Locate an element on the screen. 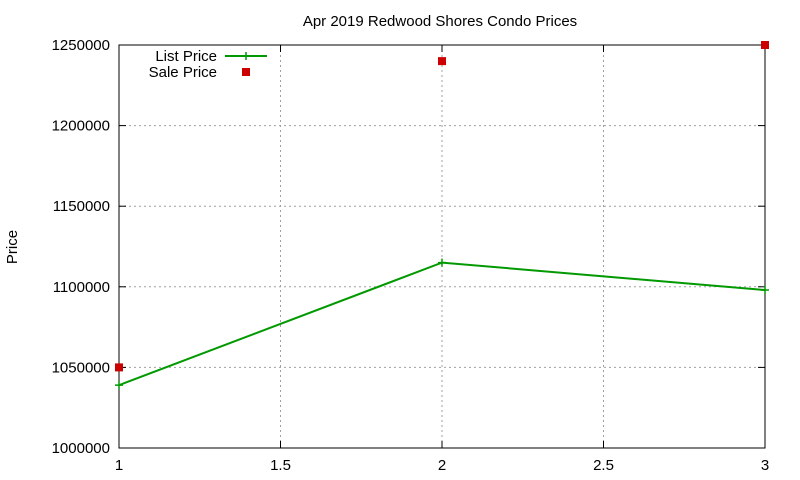  y-tick-label: 1250000 is located at coordinates (81, 45).